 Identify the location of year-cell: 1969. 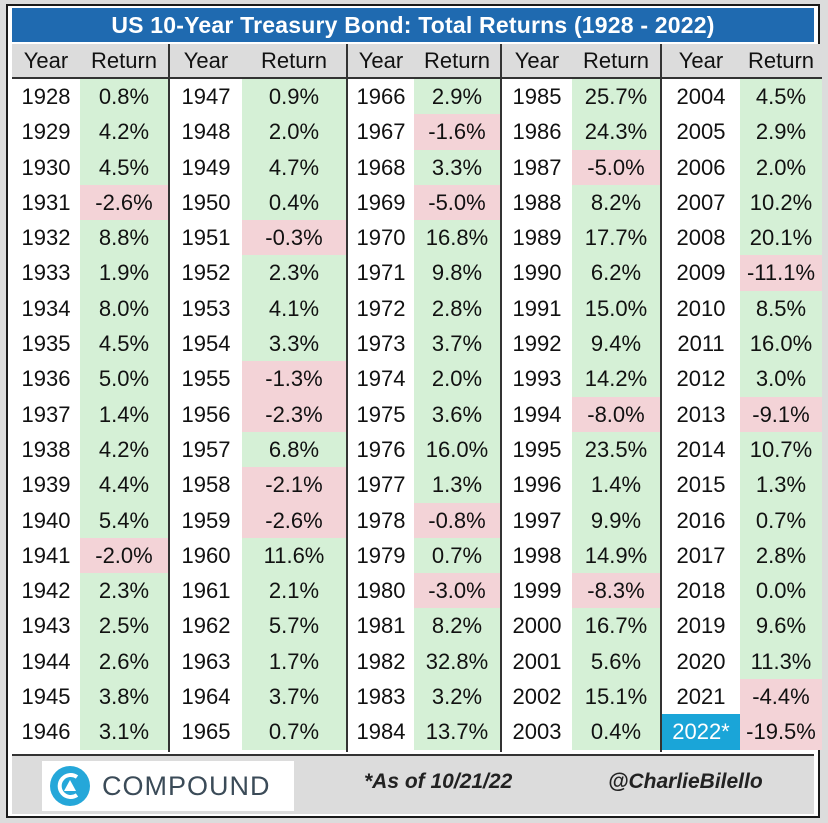
(381, 202).